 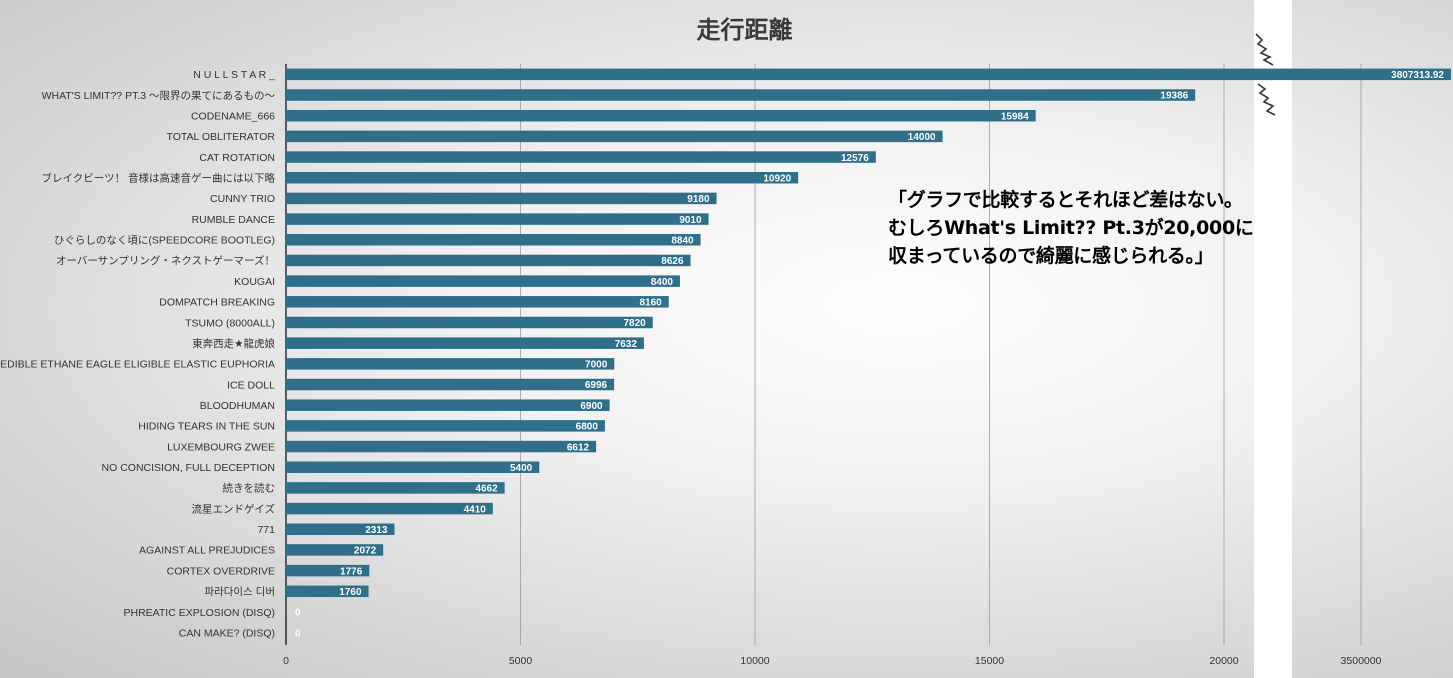 I want to click on category-label: PHREATIC EXPLOSION (DISQ), so click(x=200, y=613).